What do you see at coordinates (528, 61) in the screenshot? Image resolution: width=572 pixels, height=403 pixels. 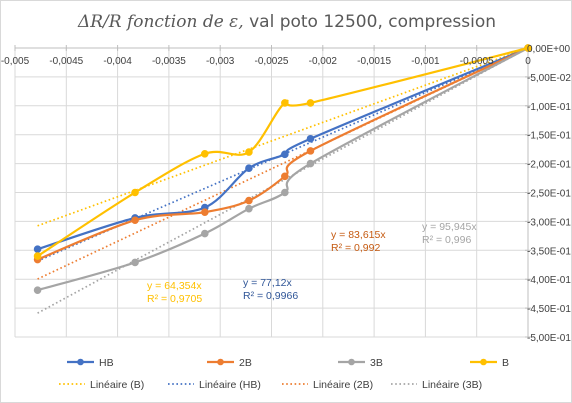 I see `x-tick-label: 0` at bounding box center [528, 61].